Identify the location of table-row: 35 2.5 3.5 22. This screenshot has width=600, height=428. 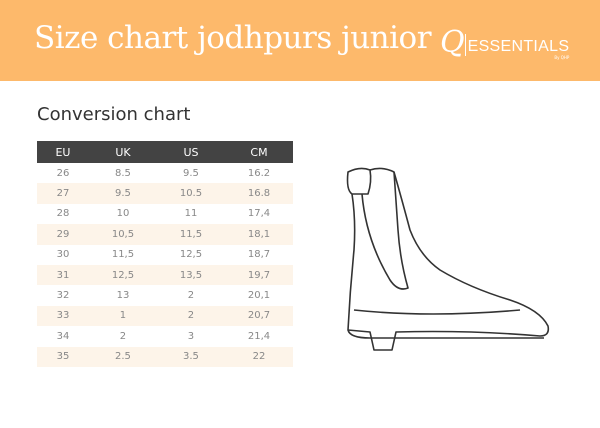
(165, 356).